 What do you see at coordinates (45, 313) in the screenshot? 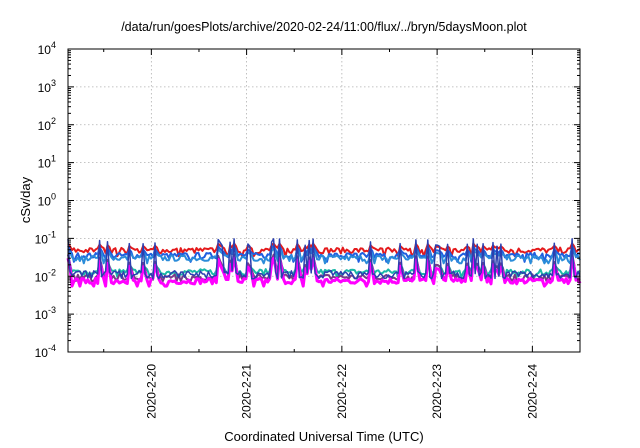
I see `y-tick-label: 10⁻³` at bounding box center [45, 313].